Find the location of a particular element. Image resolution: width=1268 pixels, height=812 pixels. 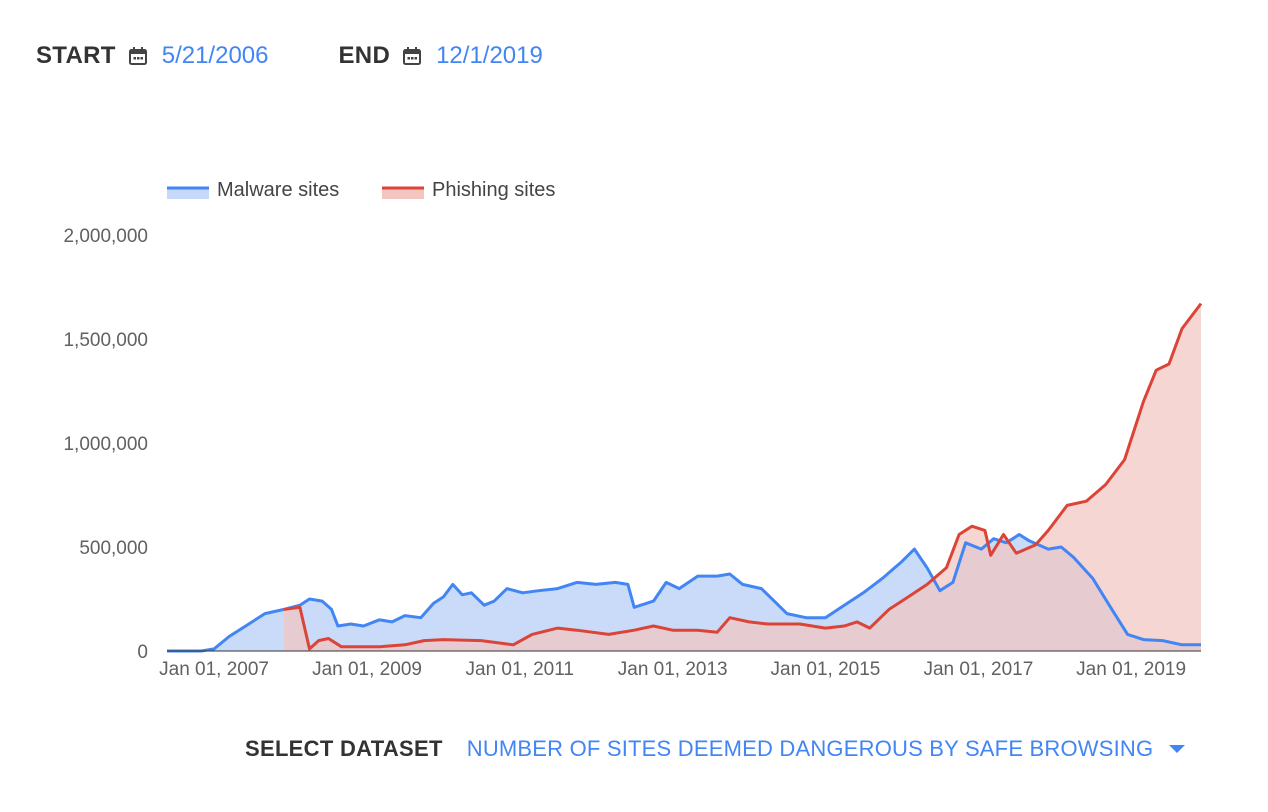

x-tick-label: Jan 01, 2015 is located at coordinates (826, 669).